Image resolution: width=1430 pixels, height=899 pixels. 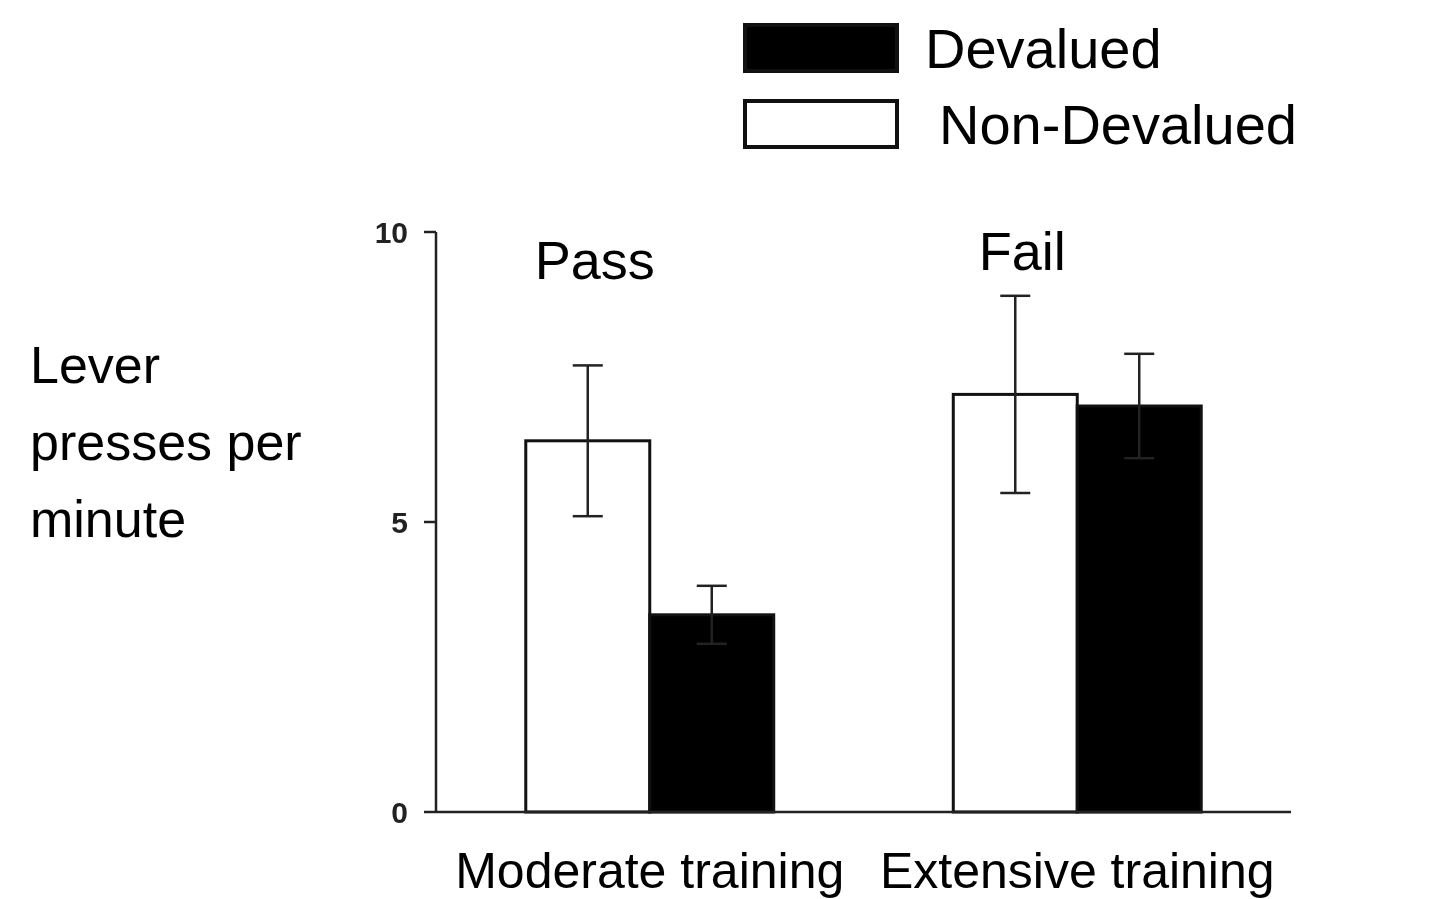 What do you see at coordinates (391, 232) in the screenshot?
I see `y-tick-label: 10` at bounding box center [391, 232].